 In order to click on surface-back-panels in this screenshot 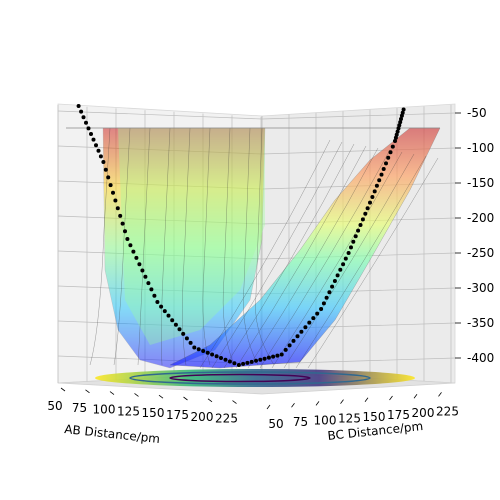, I will do `click(191, 236)`.